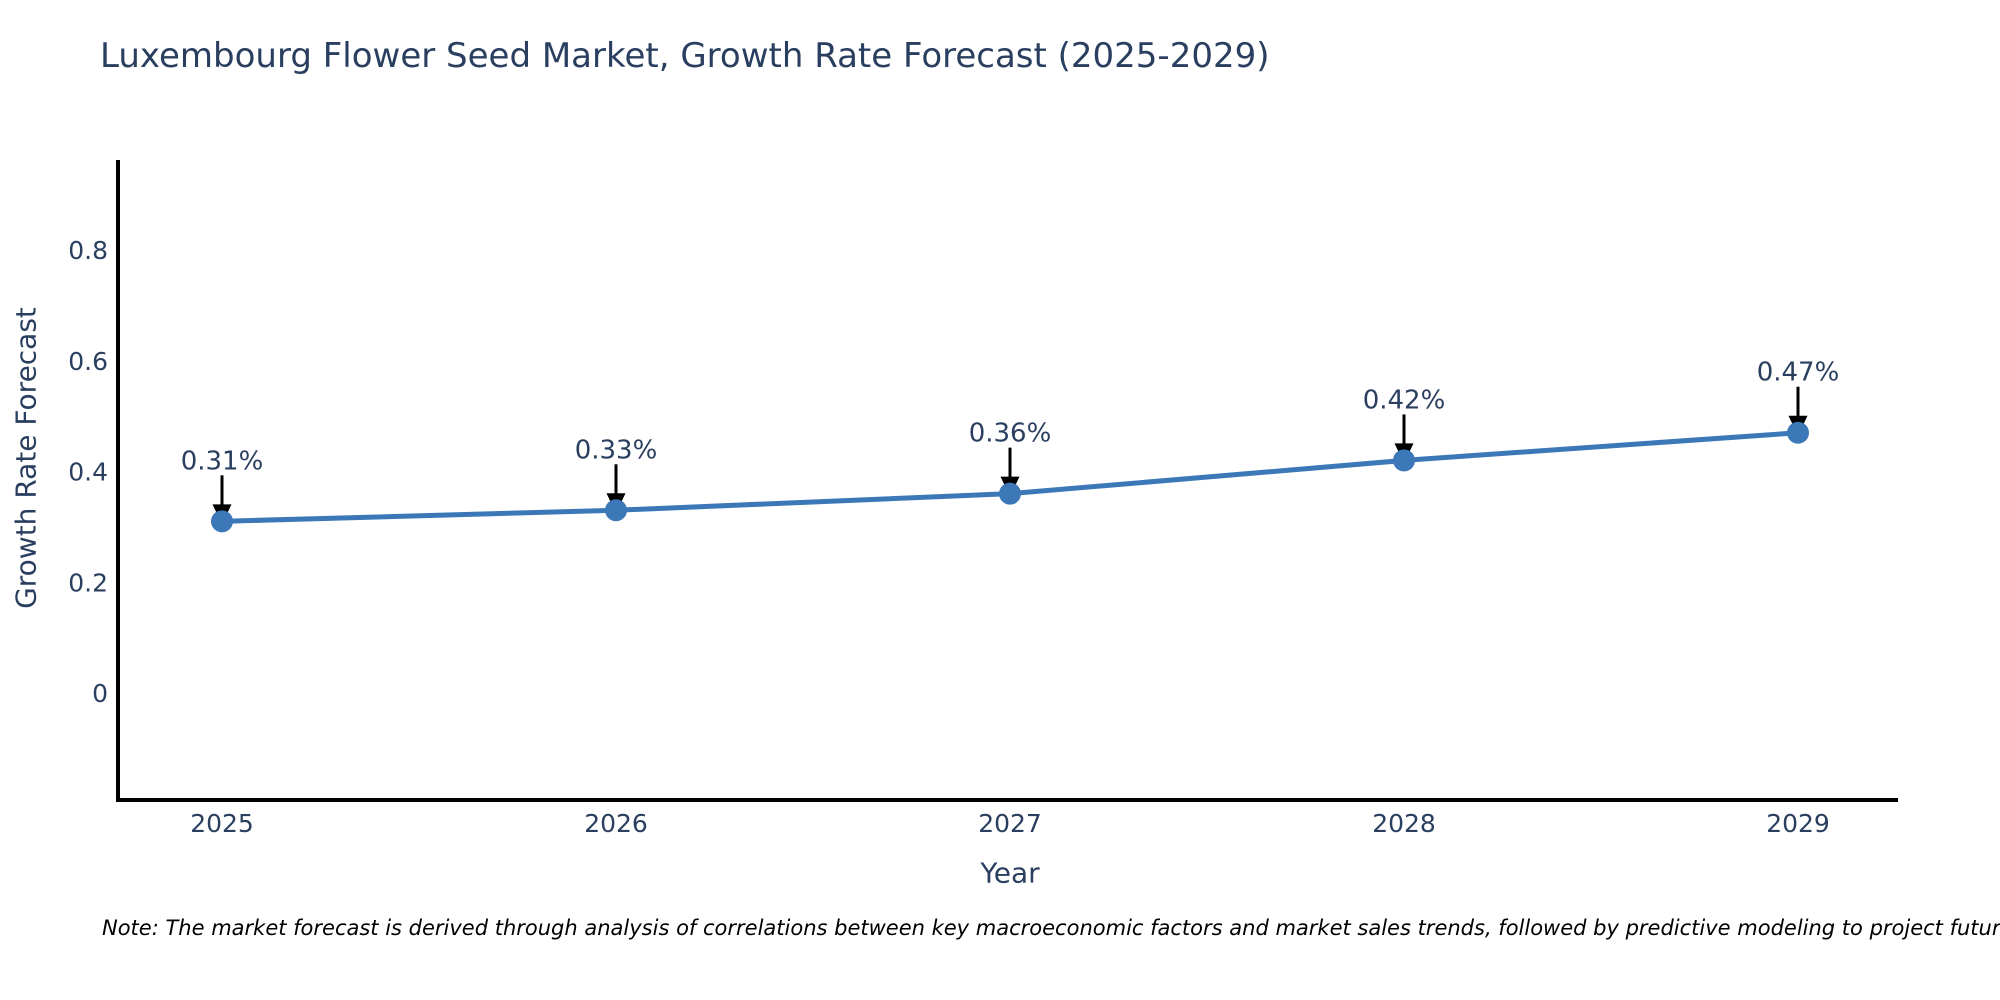 The image size is (2000, 1000). What do you see at coordinates (100, 693) in the screenshot?
I see `y-tick-label: 0` at bounding box center [100, 693].